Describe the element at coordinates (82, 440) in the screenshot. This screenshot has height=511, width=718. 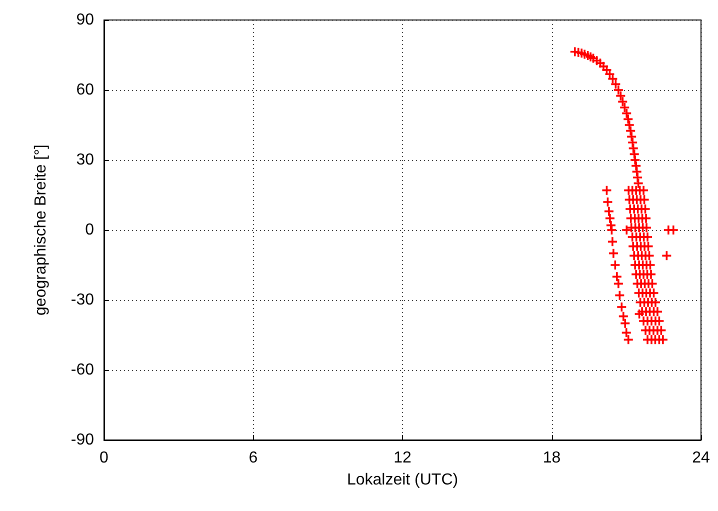
I see `y-tick-label: -90` at that location.